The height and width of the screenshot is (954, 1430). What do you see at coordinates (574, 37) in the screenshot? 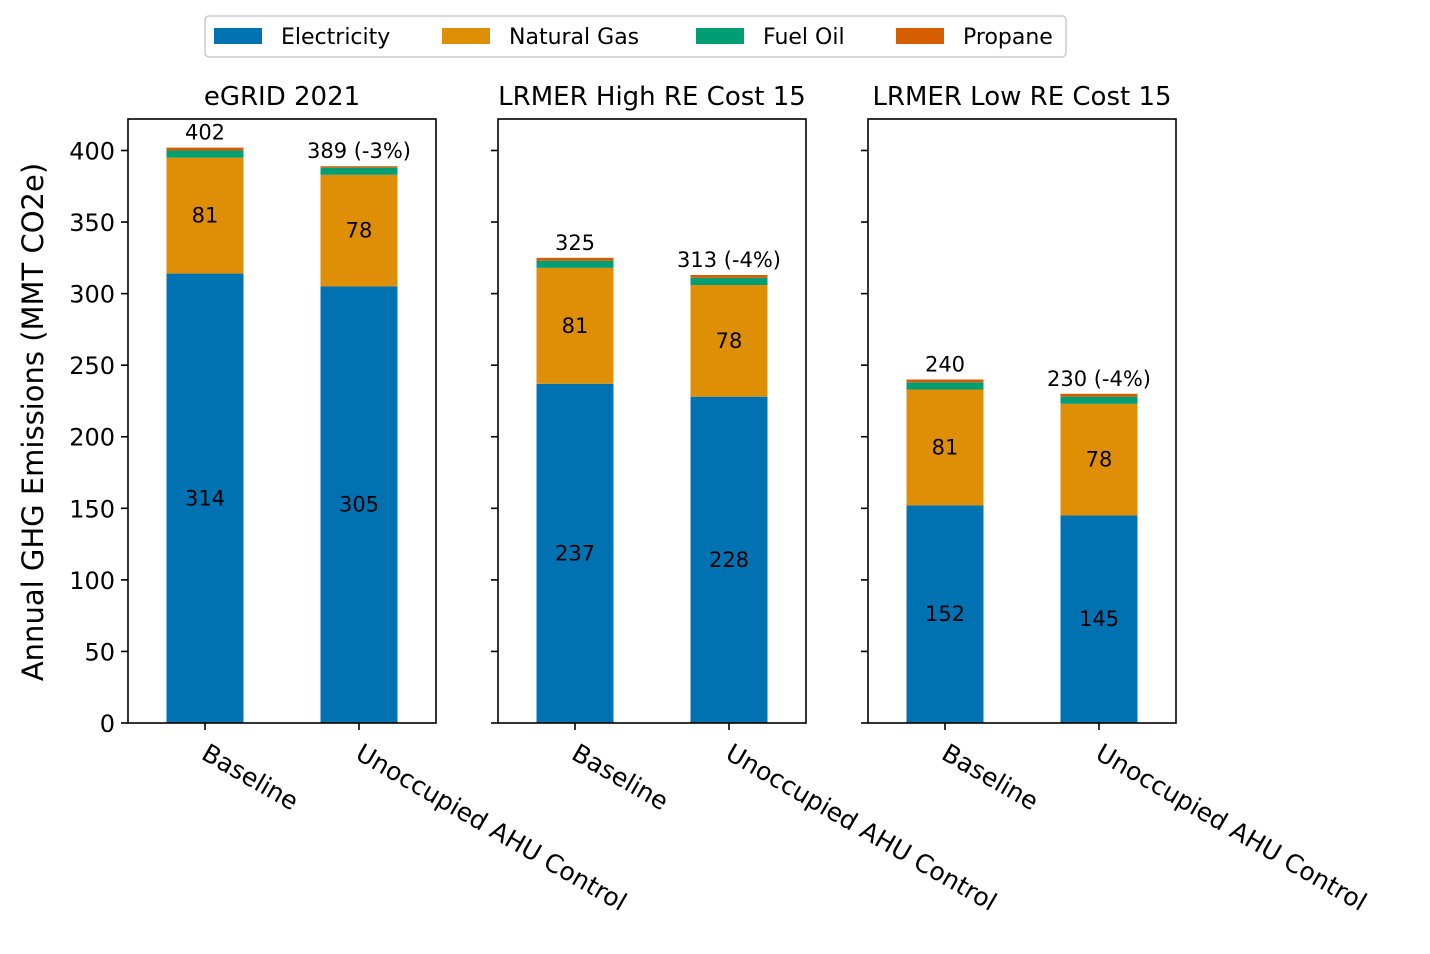
I see `legend-label-natural-gas: Natural Gas` at bounding box center [574, 37].